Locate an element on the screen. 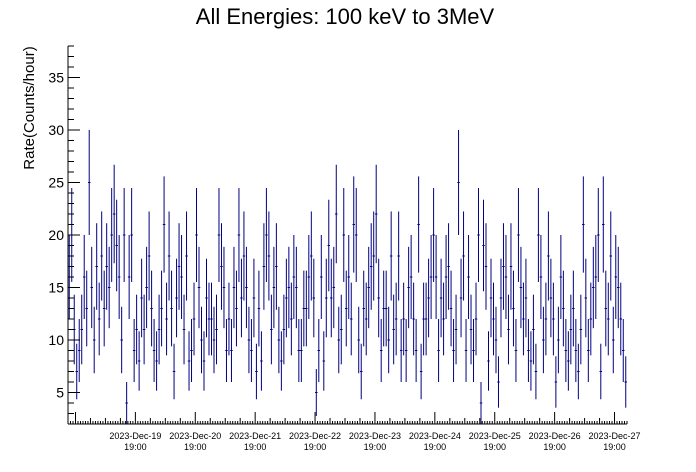 The width and height of the screenshot is (696, 472). x-tick-label-date: 2023-Dec-26 is located at coordinates (555, 436).